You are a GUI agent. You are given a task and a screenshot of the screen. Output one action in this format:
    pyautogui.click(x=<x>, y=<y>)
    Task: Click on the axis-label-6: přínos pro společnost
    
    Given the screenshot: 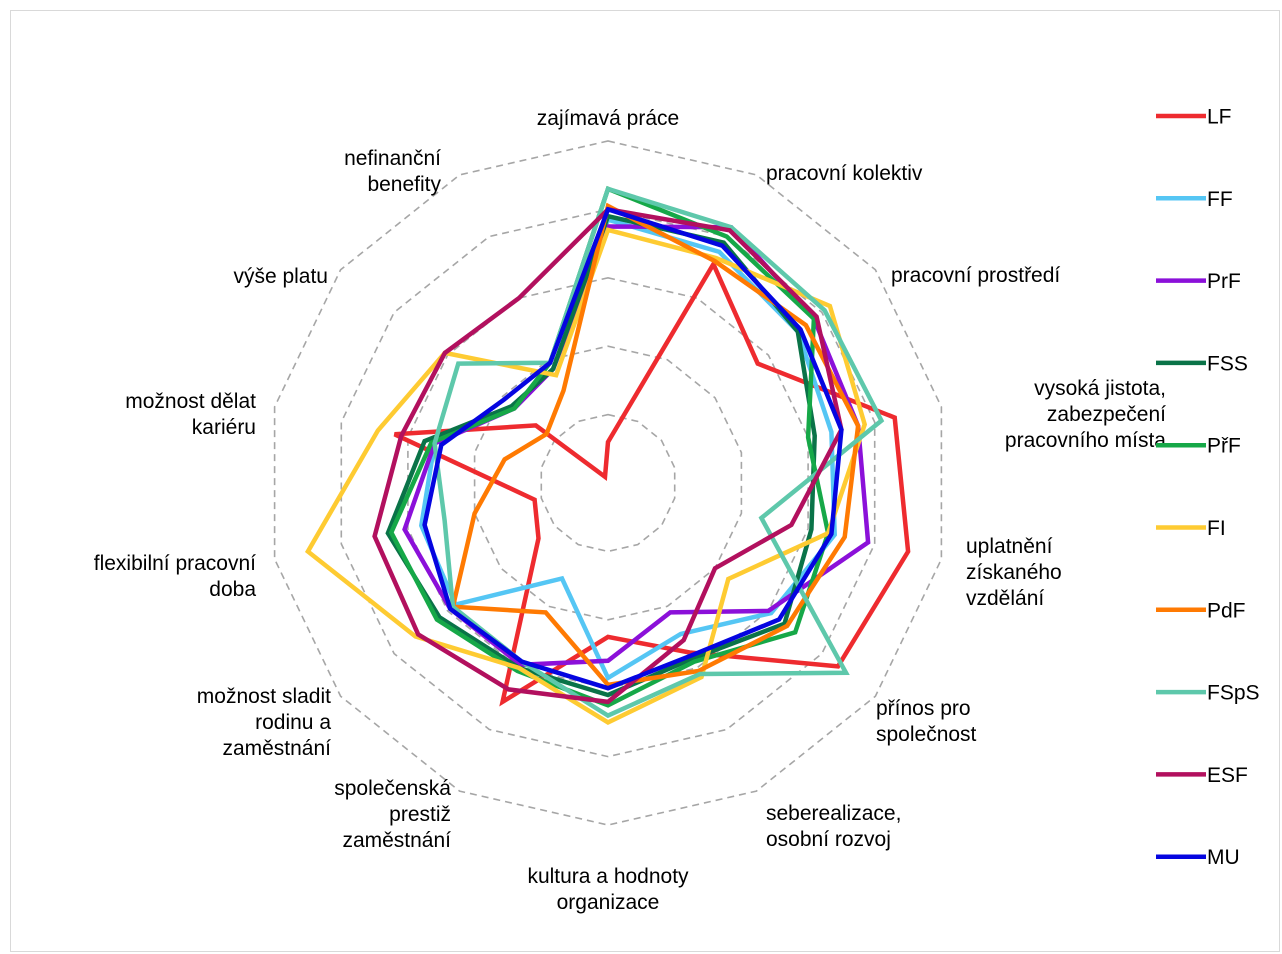 What is the action you would take?
    pyautogui.click(x=926, y=721)
    